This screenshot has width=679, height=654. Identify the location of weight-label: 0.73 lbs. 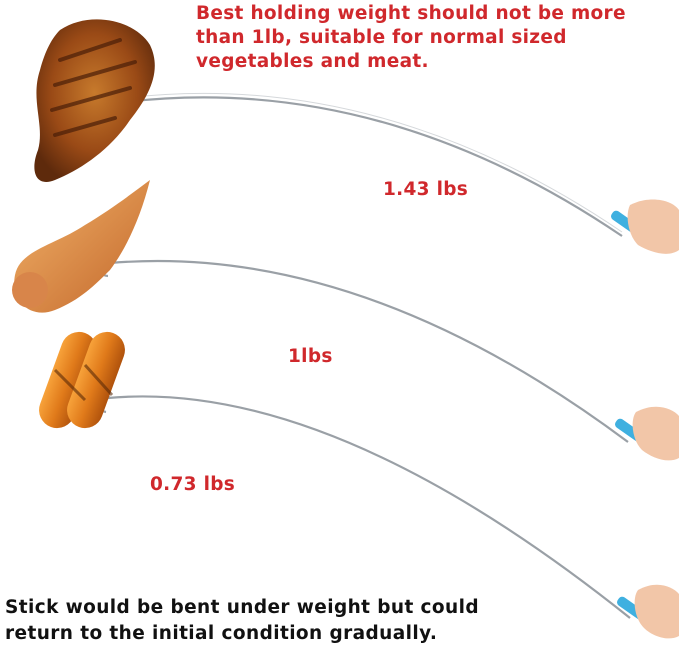
(193, 484).